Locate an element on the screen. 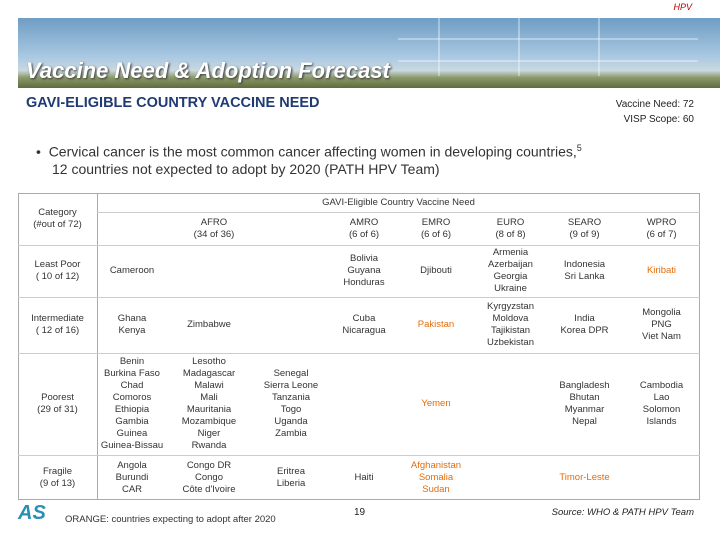  country: Bolivia is located at coordinates (364, 258).